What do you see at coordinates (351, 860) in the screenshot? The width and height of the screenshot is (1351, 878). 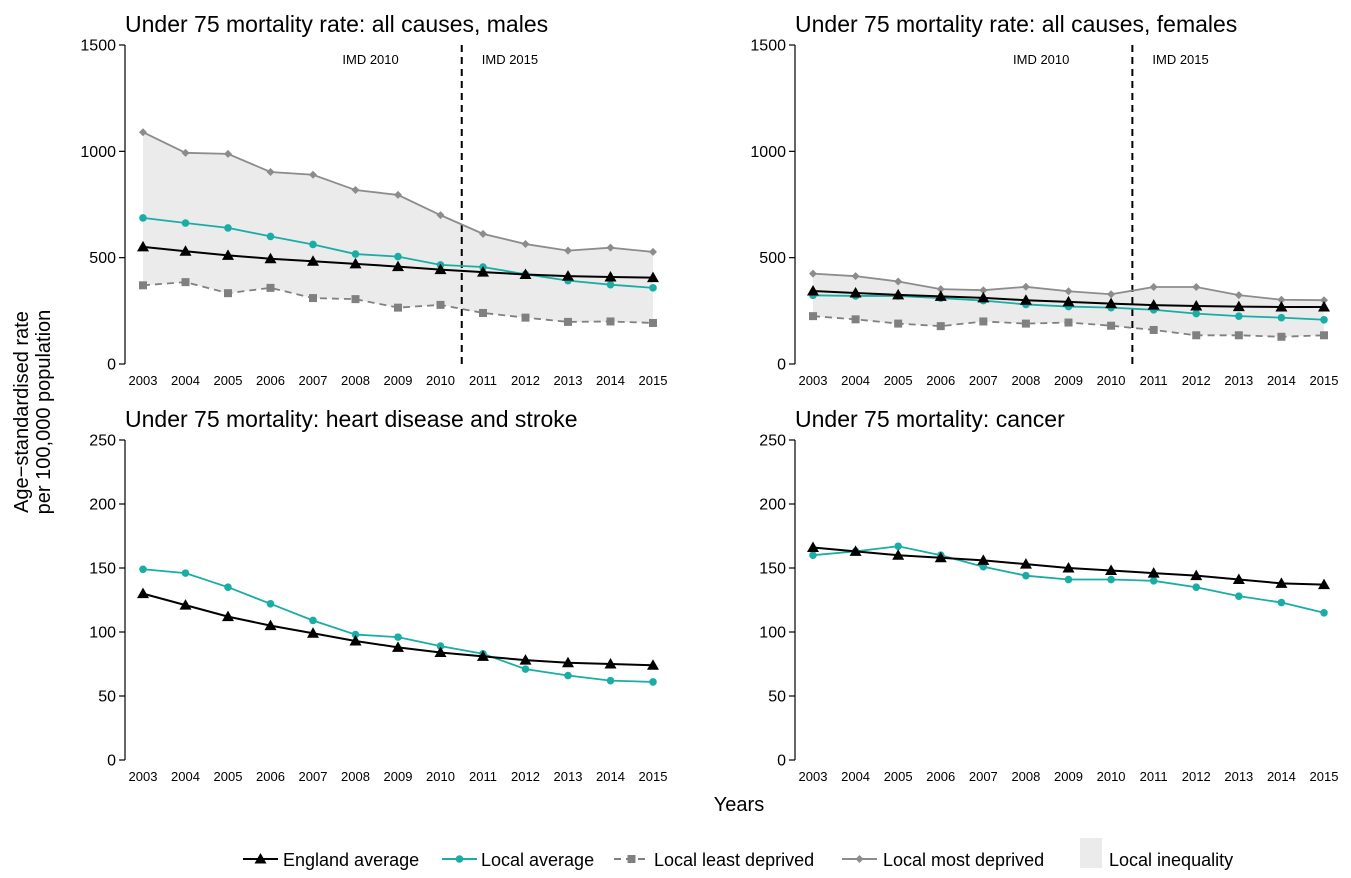 I see `legend-label-england: England average` at bounding box center [351, 860].